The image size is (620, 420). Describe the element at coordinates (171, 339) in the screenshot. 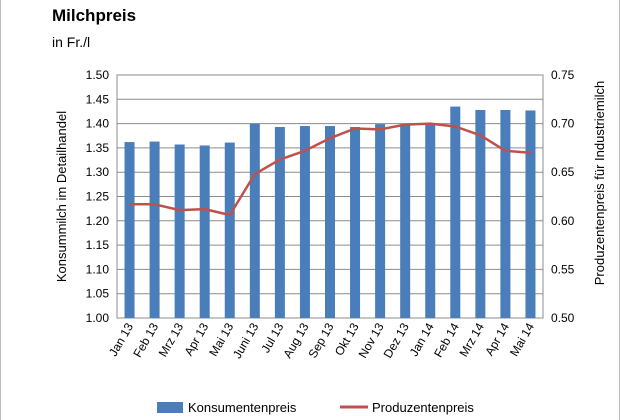

I see `x-tick-label: Mrz 13` at that location.